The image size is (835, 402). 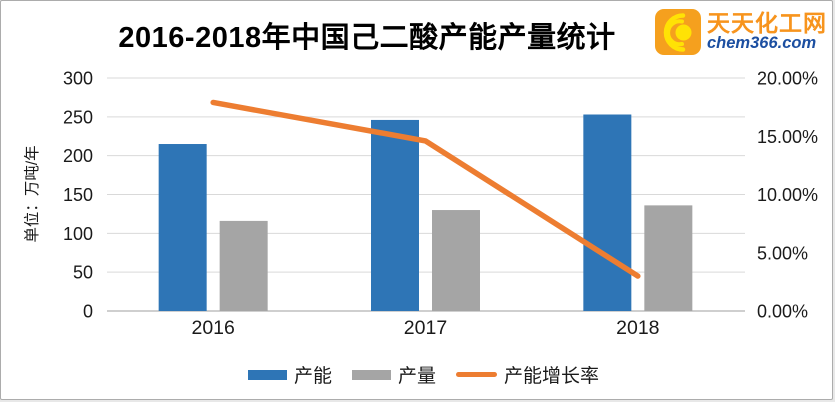 I want to click on logo-center-dot, so click(x=683, y=32).